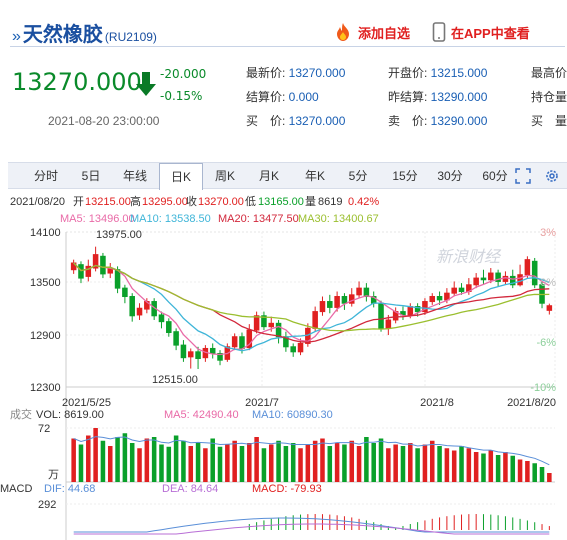  What do you see at coordinates (549, 73) in the screenshot?
I see `quote-field-label: 最高价` at bounding box center [549, 73].